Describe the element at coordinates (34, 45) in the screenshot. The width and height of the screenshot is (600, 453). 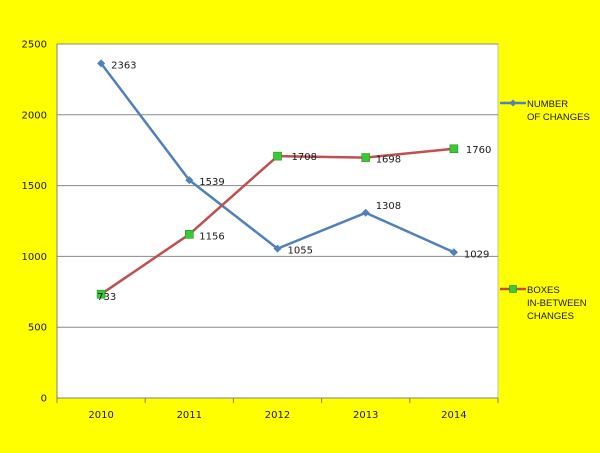
I see `y-tick-label: 2500` at that location.